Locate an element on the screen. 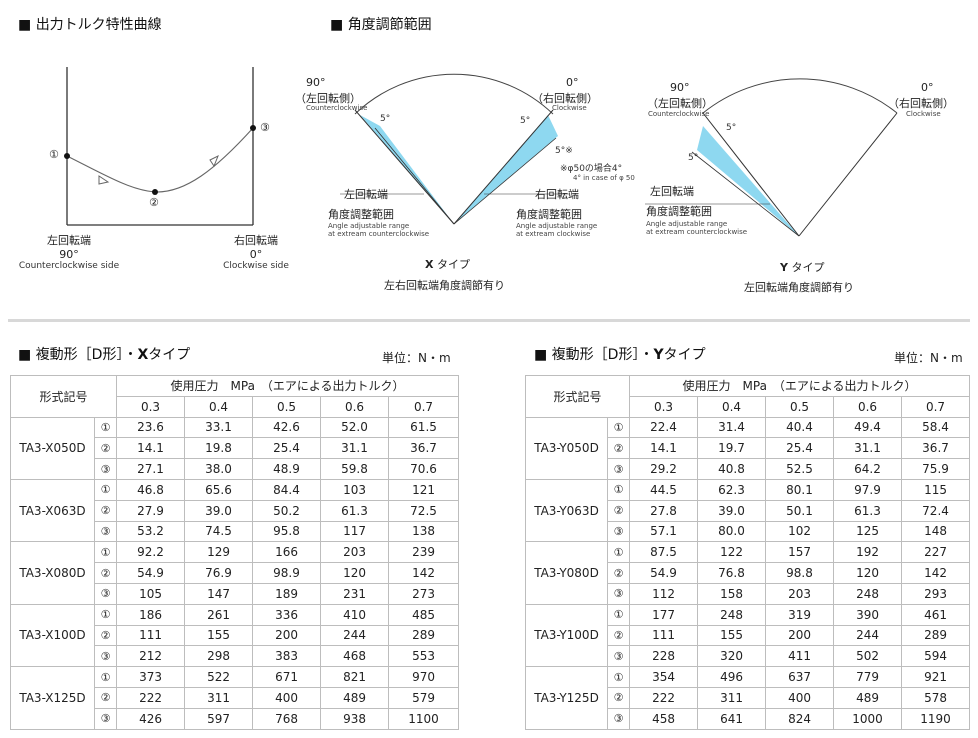  table-x-torque-value: 14.1 is located at coordinates (151, 448).